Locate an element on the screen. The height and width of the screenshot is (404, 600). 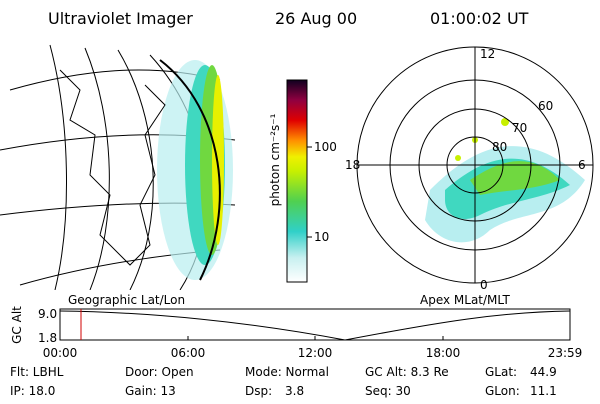
colorbar-tick: 10 is located at coordinates (321, 237).